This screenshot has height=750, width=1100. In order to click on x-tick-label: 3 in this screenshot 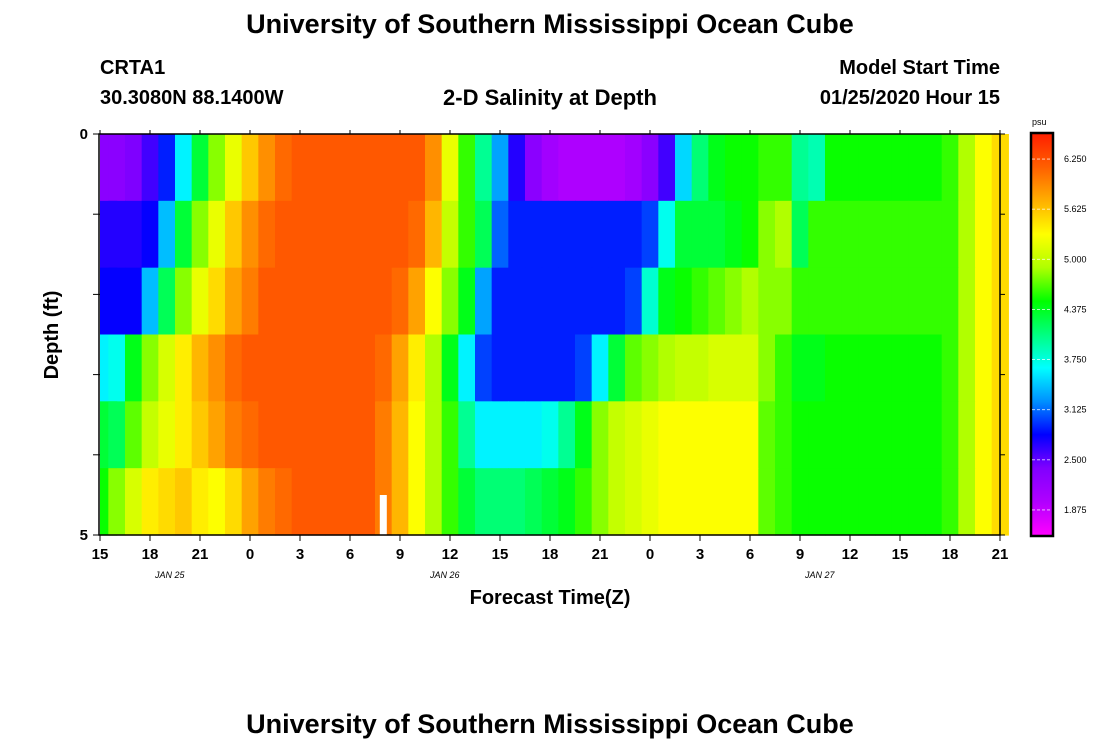, I will do `click(700, 554)`.